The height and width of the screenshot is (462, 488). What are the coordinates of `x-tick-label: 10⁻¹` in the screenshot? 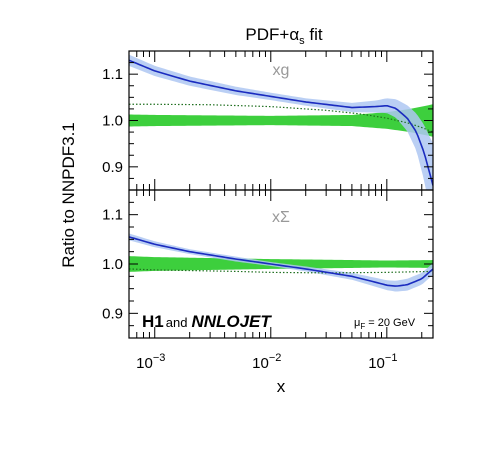 It's located at (382, 362).